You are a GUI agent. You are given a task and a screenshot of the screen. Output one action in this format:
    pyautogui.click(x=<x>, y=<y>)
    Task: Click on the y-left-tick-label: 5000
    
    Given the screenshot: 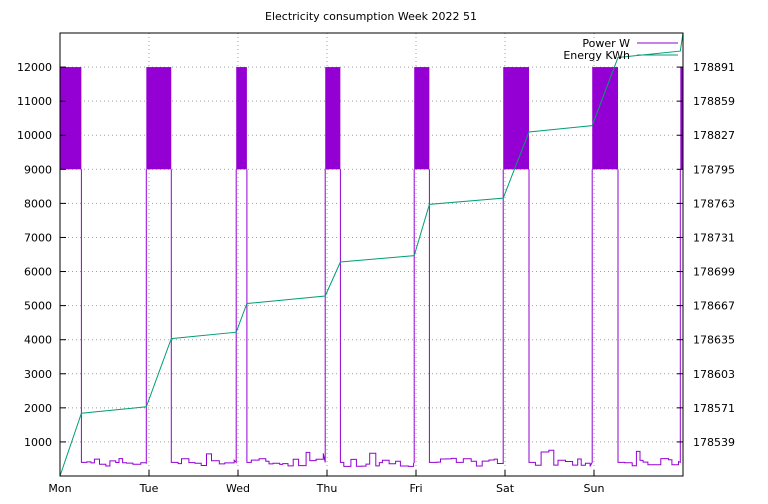 What is the action you would take?
    pyautogui.click(x=38, y=306)
    